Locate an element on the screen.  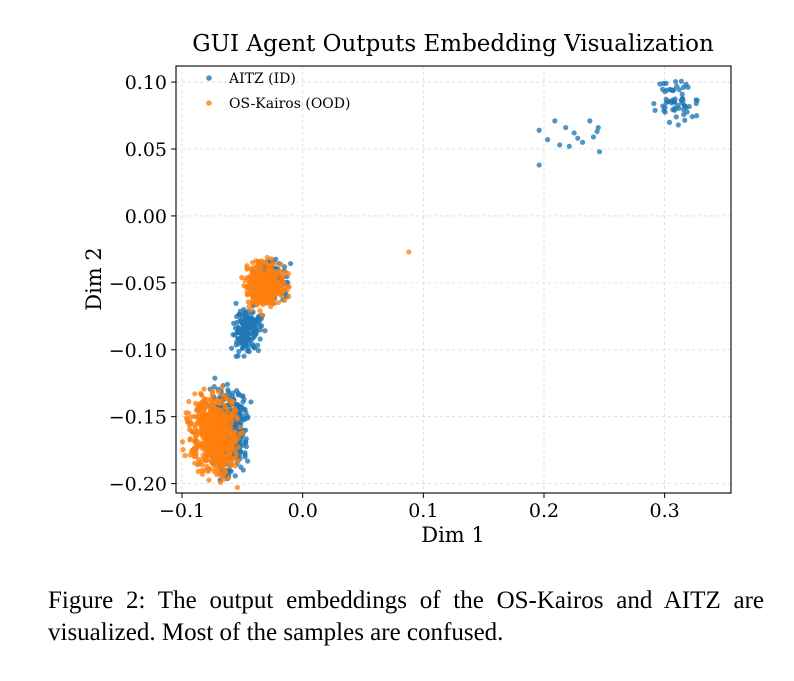
y-tick-label: −0.05 is located at coordinates (138, 284).